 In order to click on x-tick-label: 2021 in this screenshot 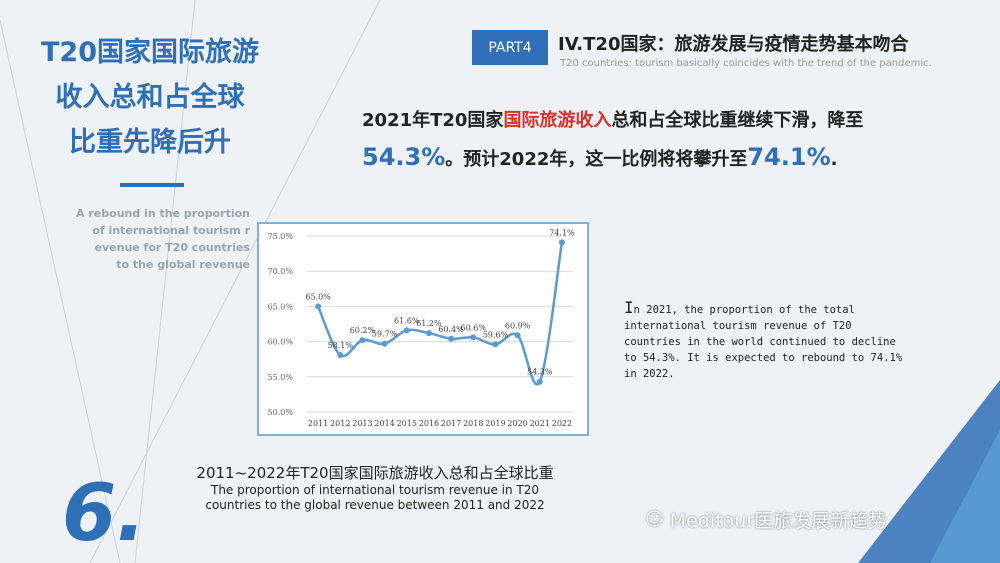, I will do `click(540, 423)`.